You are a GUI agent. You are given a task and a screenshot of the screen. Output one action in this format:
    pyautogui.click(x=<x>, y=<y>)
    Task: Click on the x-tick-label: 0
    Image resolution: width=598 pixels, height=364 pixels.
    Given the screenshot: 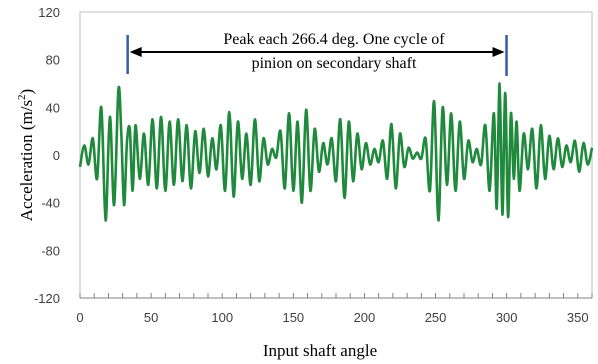 What is the action you would take?
    pyautogui.click(x=79, y=317)
    